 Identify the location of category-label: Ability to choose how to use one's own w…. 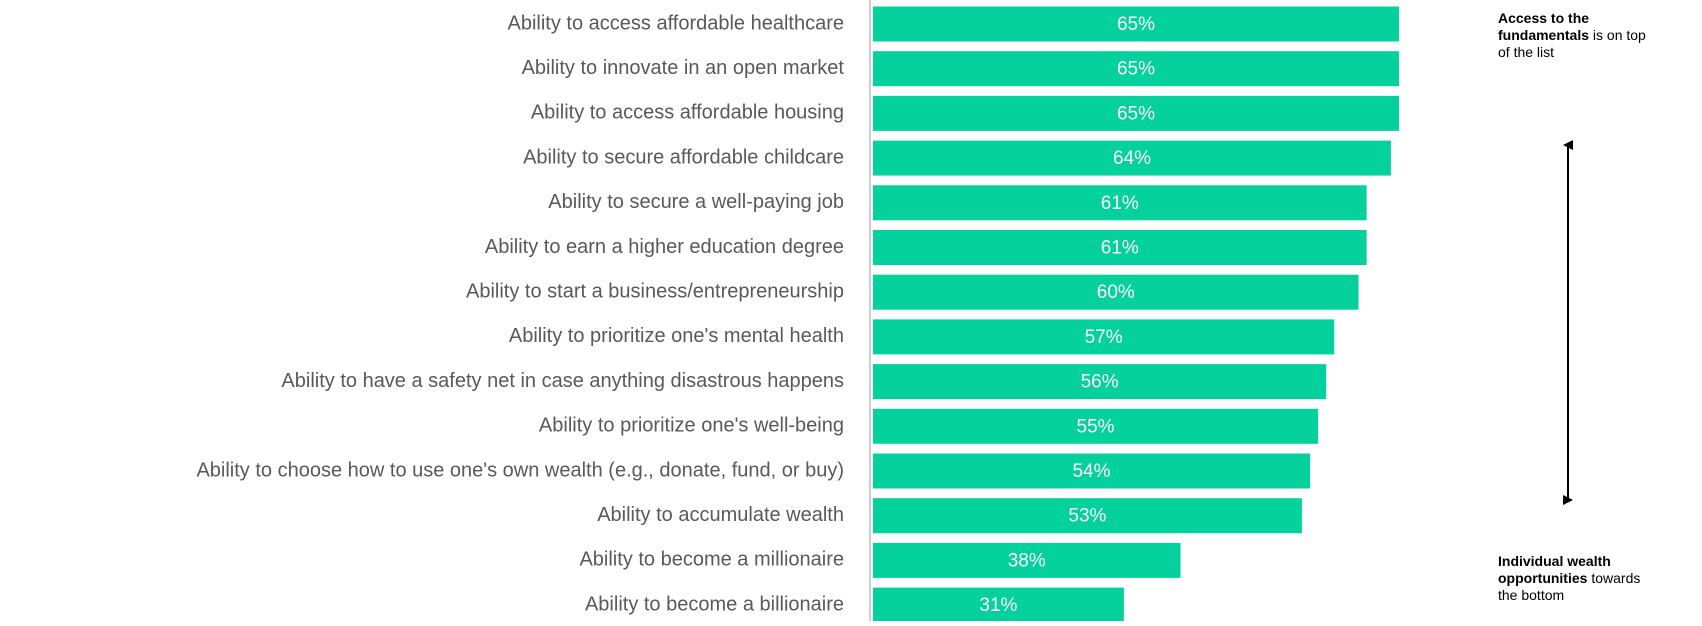
(520, 470).